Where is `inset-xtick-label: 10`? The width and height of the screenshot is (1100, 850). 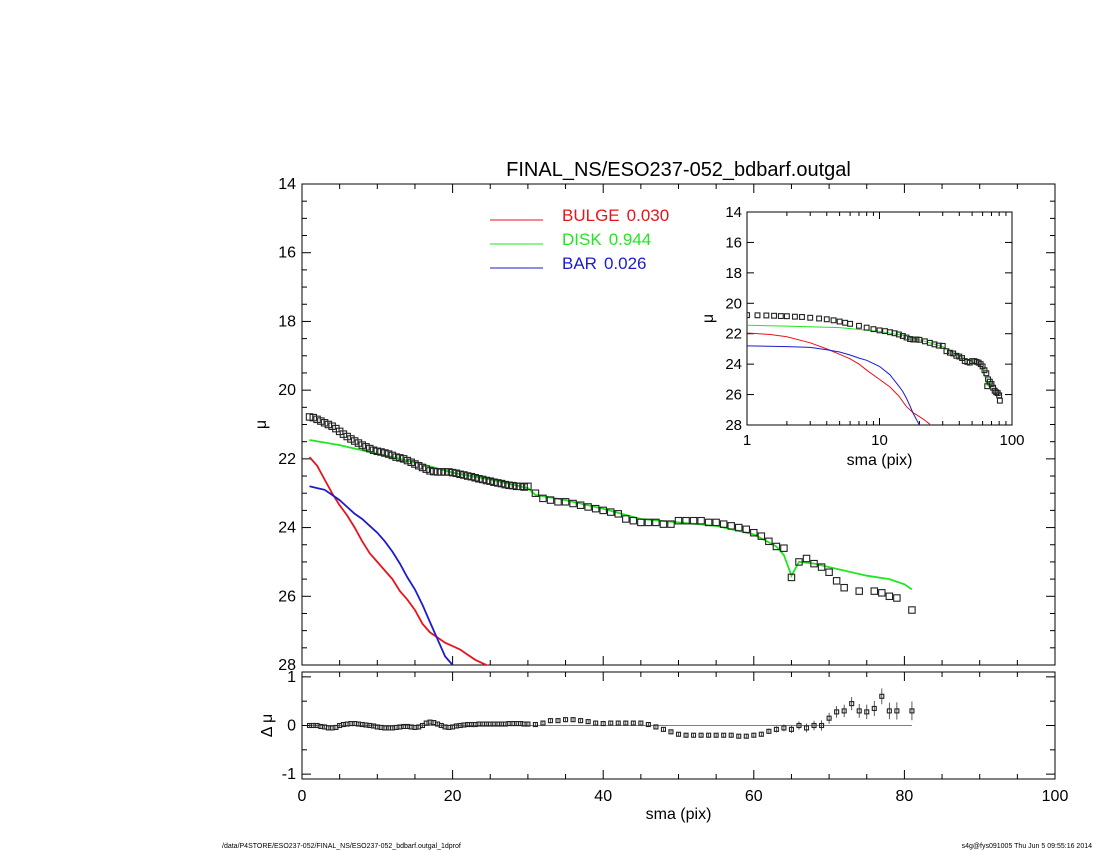 inset-xtick-label: 10 is located at coordinates (879, 440).